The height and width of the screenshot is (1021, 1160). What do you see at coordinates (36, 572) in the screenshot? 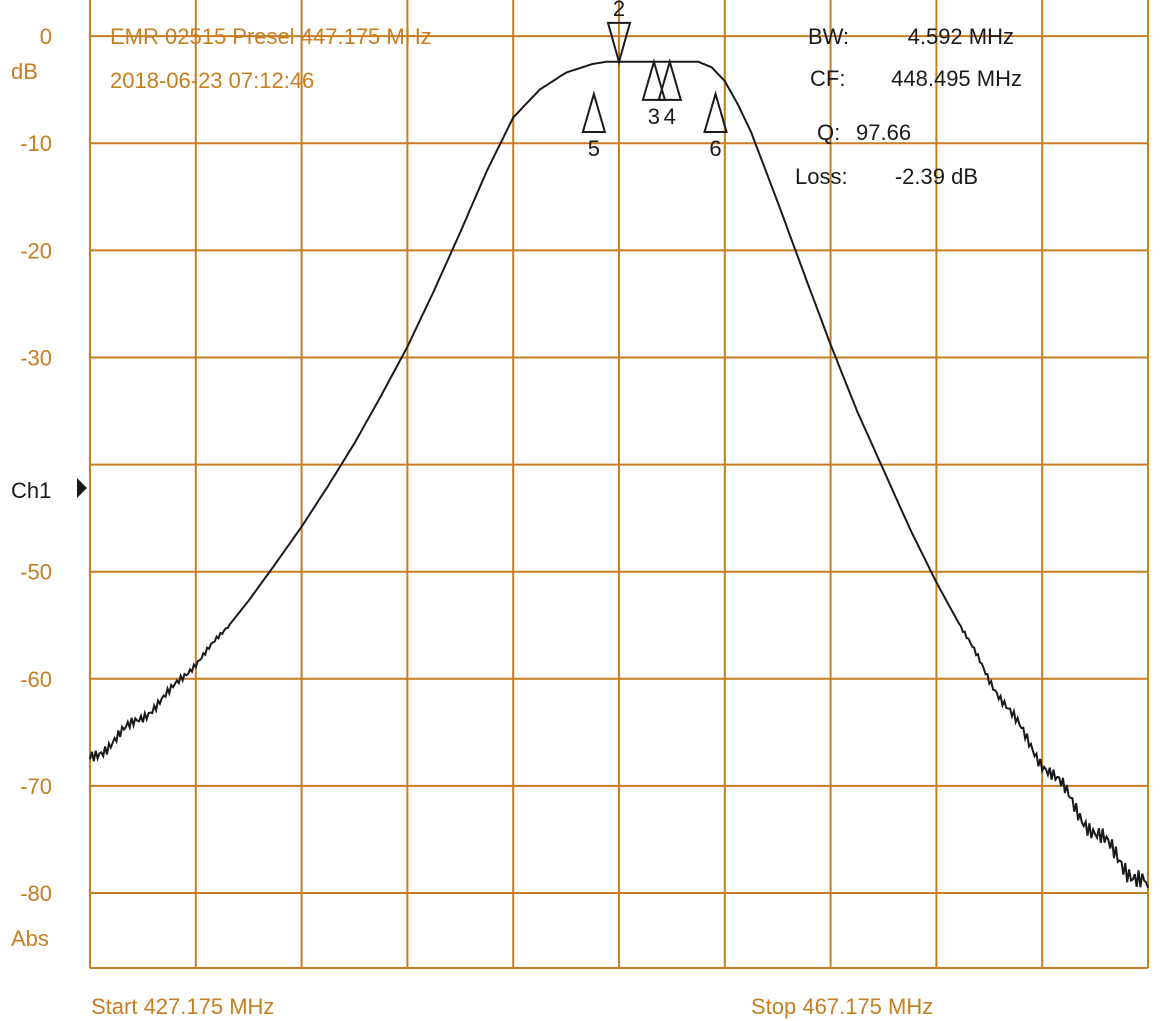
I see `y-tick-label-5: -50` at bounding box center [36, 572].